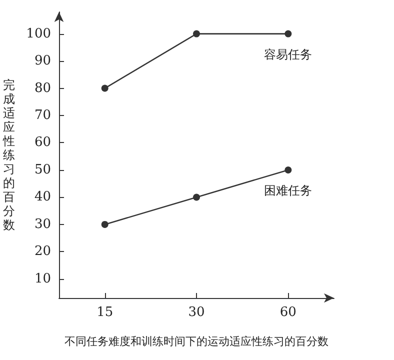 The height and width of the screenshot is (360, 394). I want to click on series-label: 容易任务, so click(288, 54).